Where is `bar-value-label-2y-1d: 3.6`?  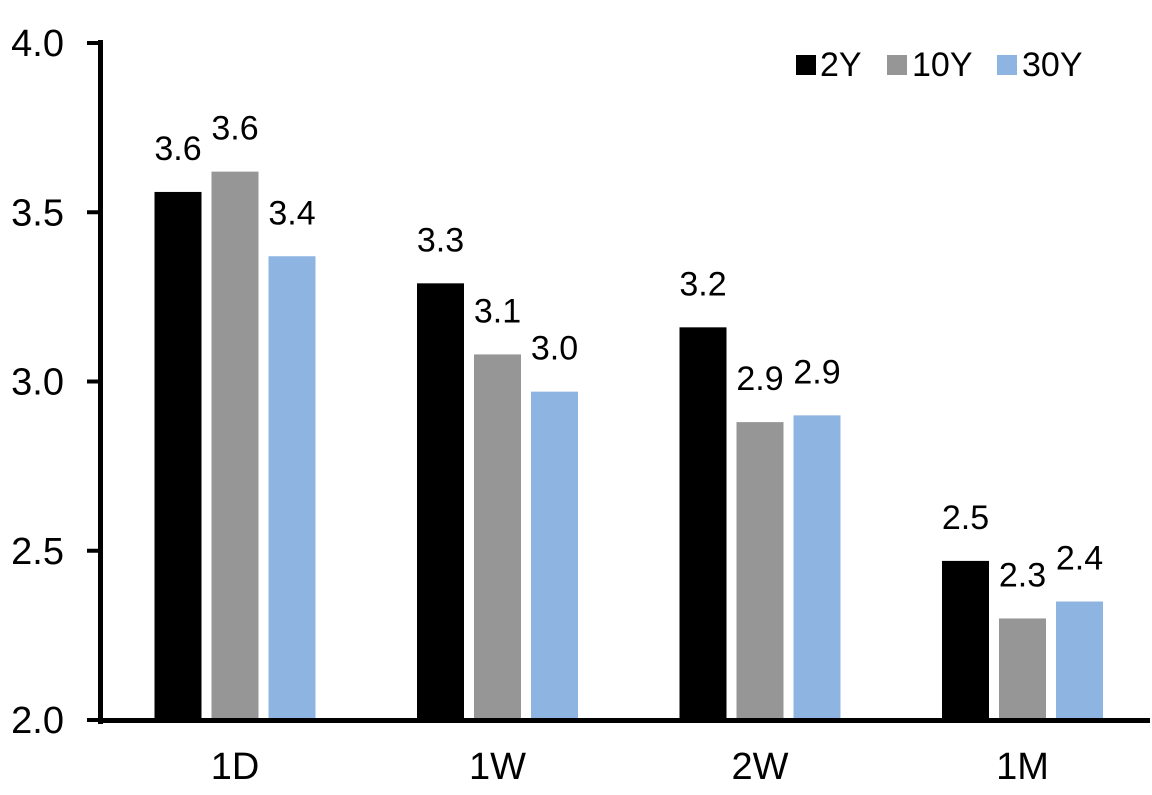 bar-value-label-2y-1d: 3.6 is located at coordinates (177, 149).